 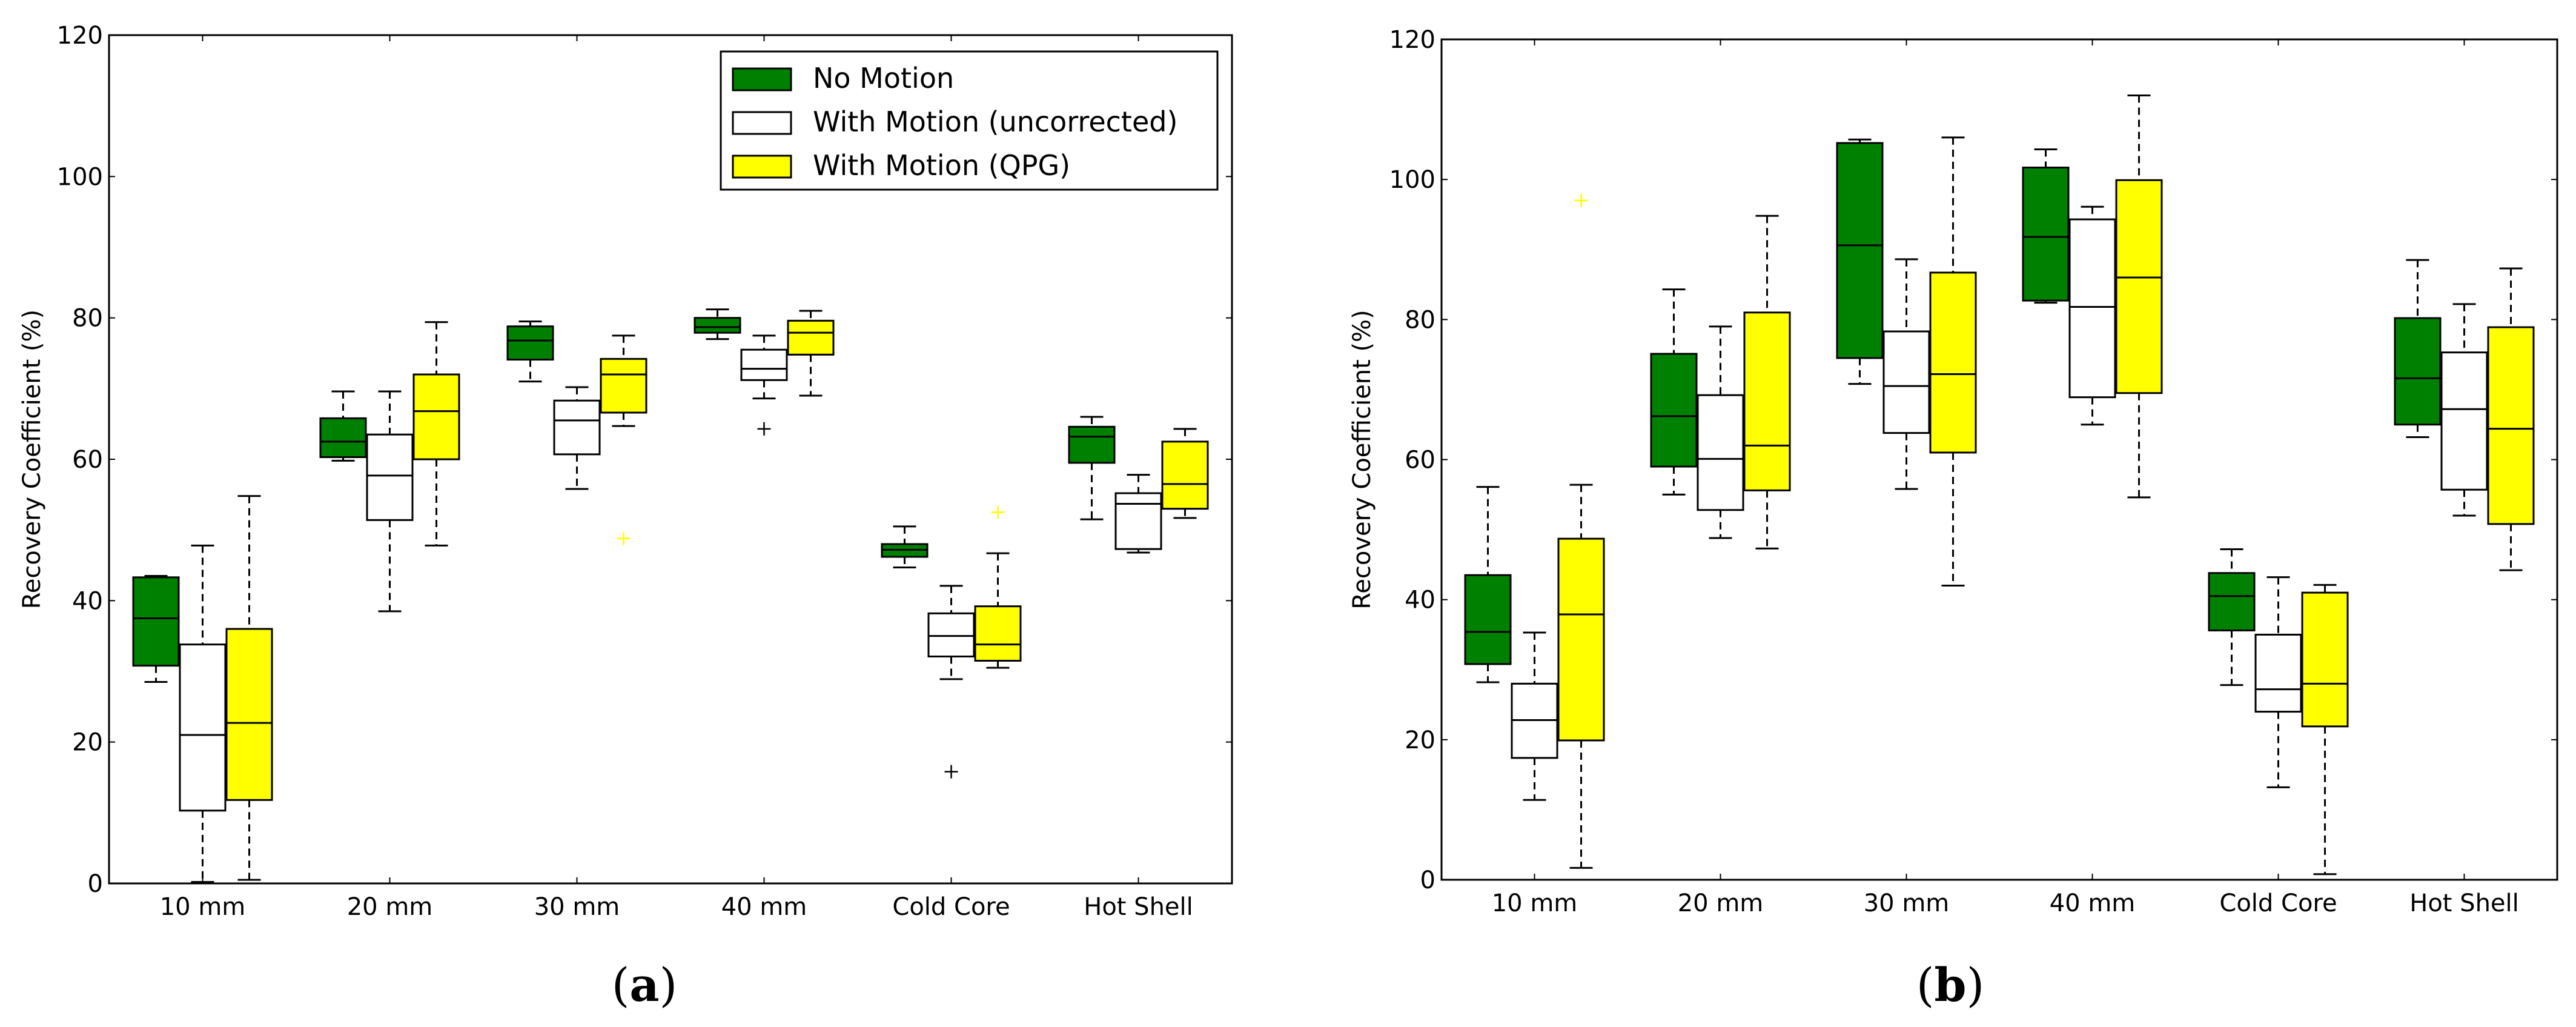 What do you see at coordinates (883, 78) in the screenshot?
I see `legend-label: No Motion` at bounding box center [883, 78].